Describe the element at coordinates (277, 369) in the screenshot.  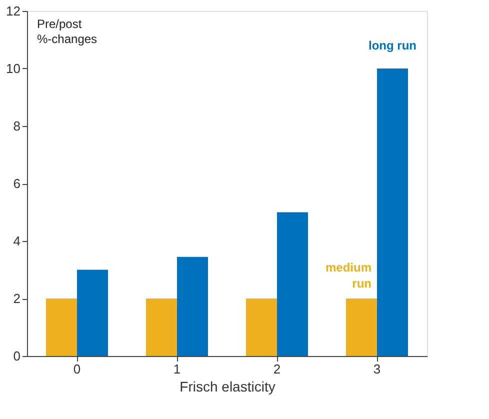
I see `x-tick-label: 2` at that location.